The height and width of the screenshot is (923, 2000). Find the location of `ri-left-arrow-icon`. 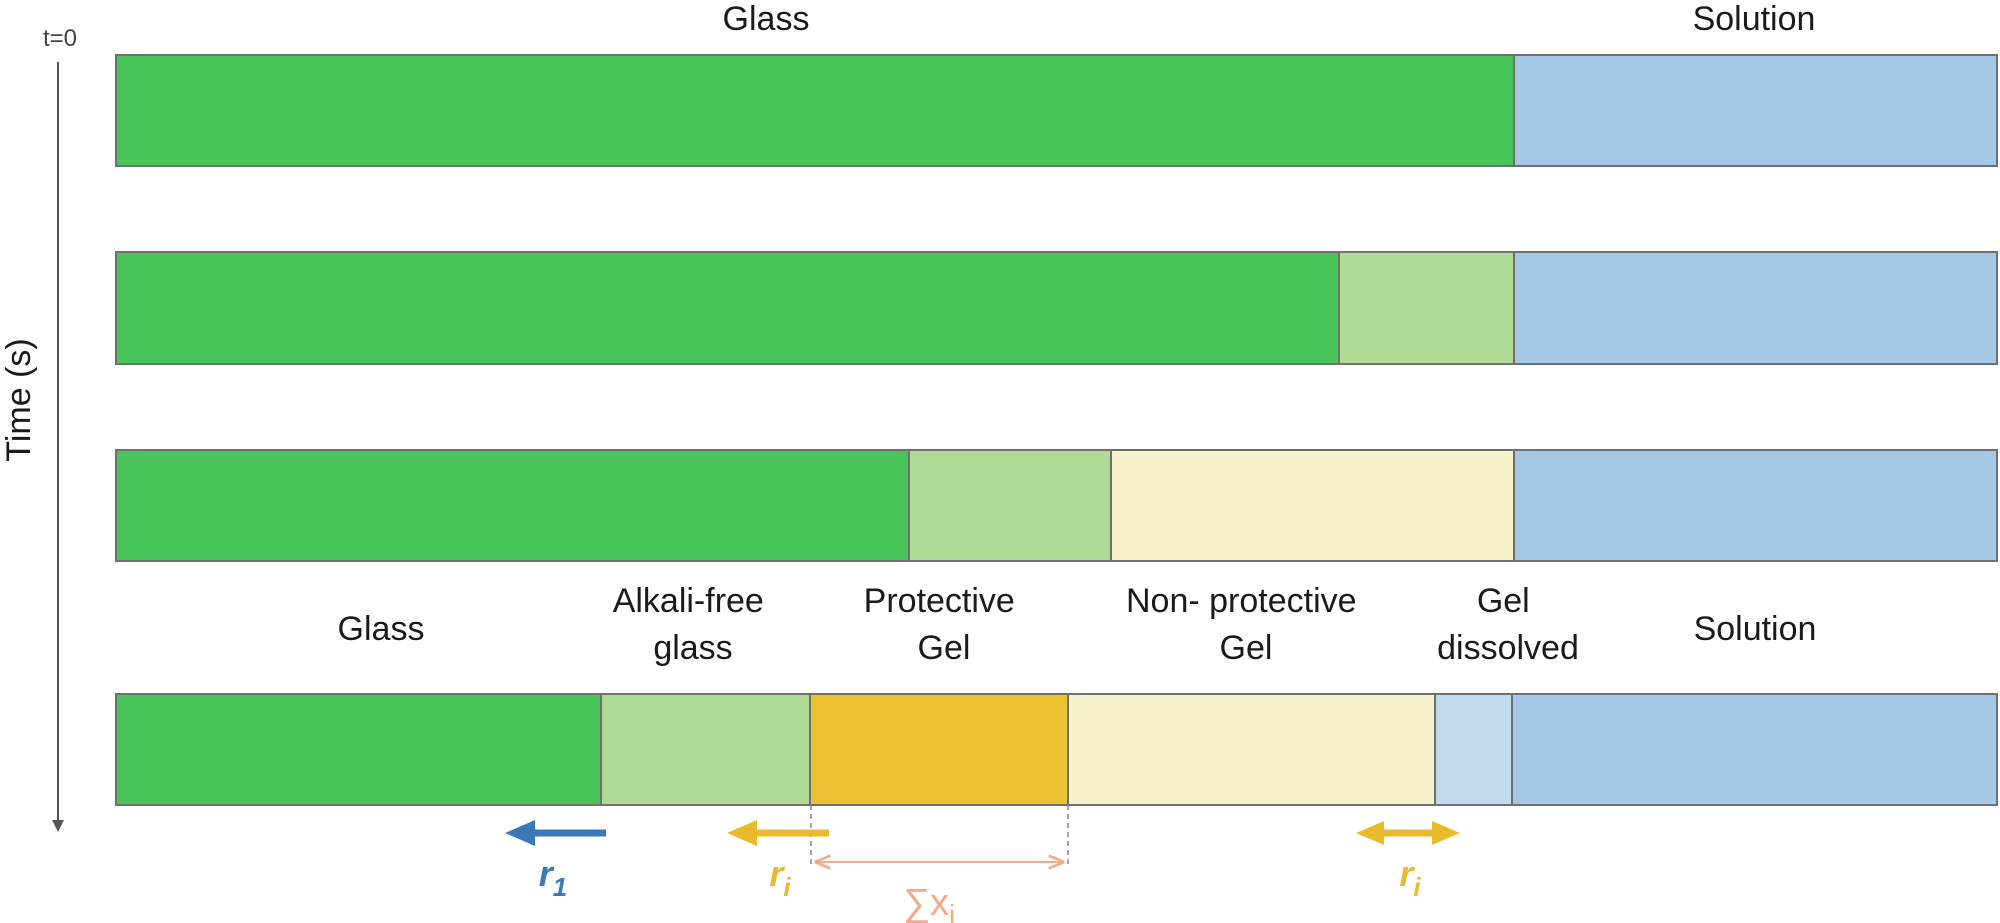

ri-left-arrow-icon is located at coordinates (778, 833).